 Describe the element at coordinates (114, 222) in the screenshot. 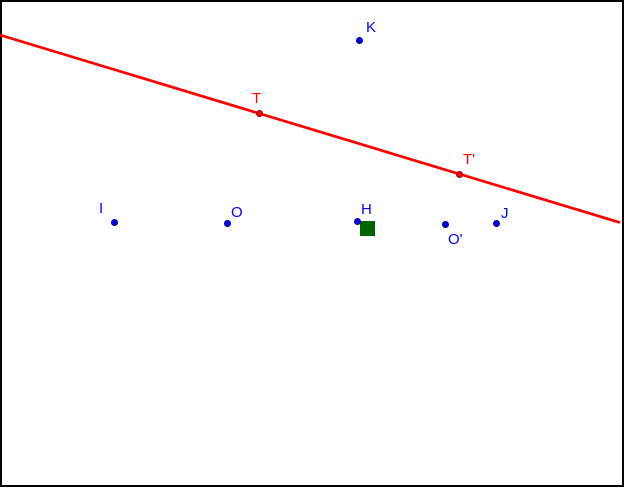

I see `point-I` at that location.